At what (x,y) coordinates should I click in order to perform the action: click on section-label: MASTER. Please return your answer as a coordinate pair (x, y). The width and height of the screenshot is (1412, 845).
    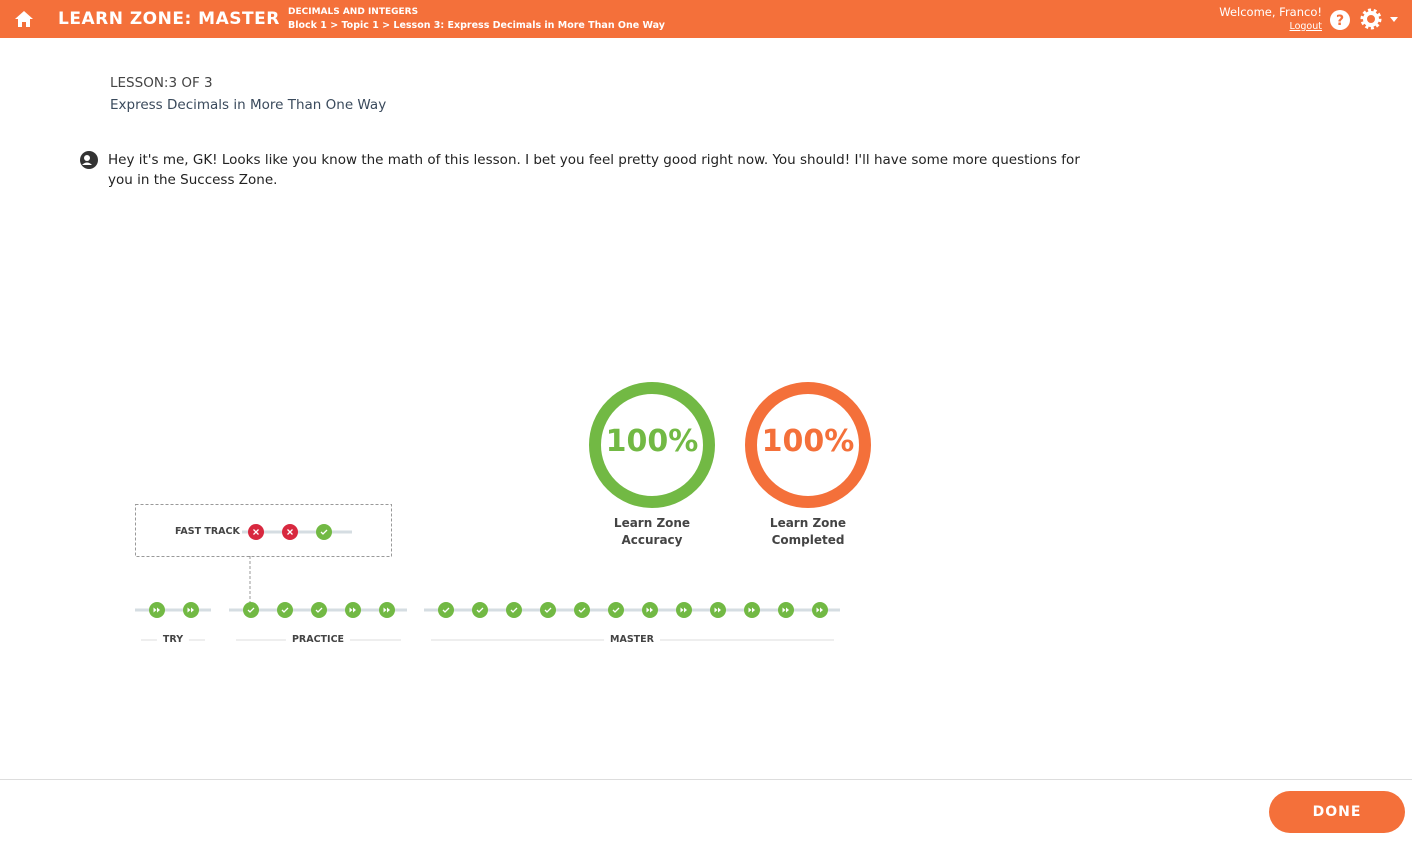
    Looking at the image, I should click on (632, 639).